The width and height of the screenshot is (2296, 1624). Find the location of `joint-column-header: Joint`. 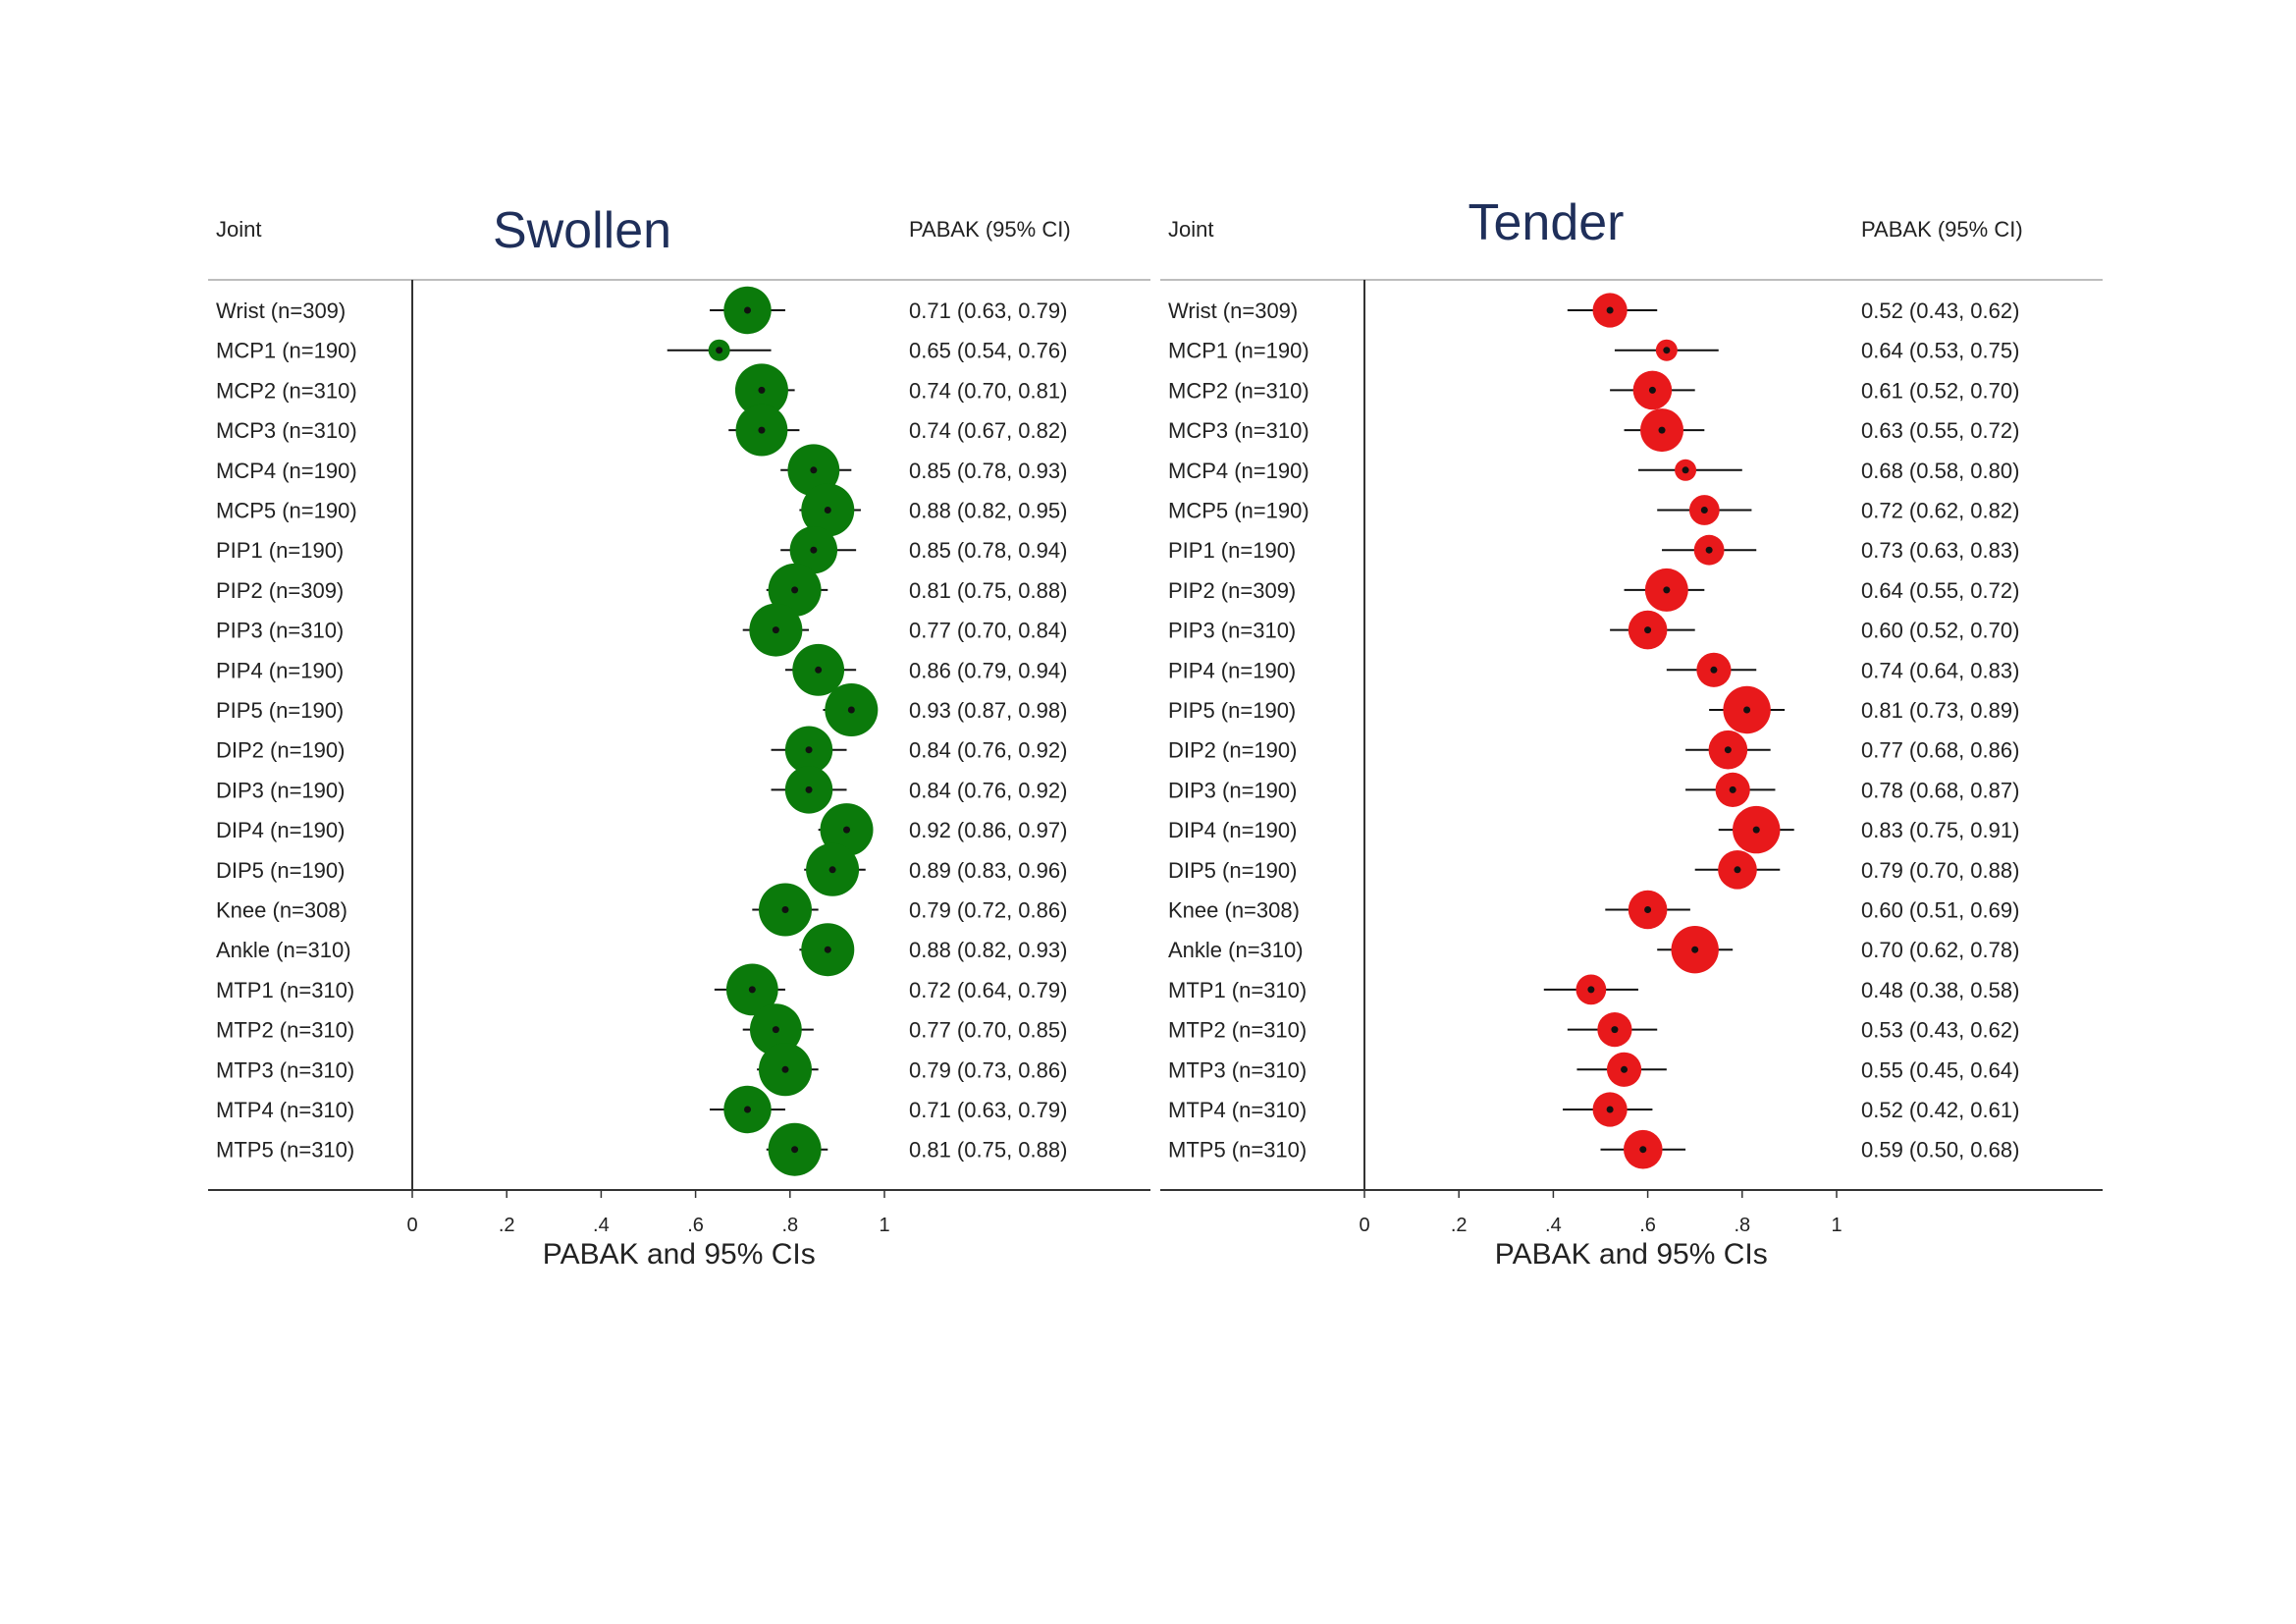

joint-column-header: Joint is located at coordinates (1190, 229).